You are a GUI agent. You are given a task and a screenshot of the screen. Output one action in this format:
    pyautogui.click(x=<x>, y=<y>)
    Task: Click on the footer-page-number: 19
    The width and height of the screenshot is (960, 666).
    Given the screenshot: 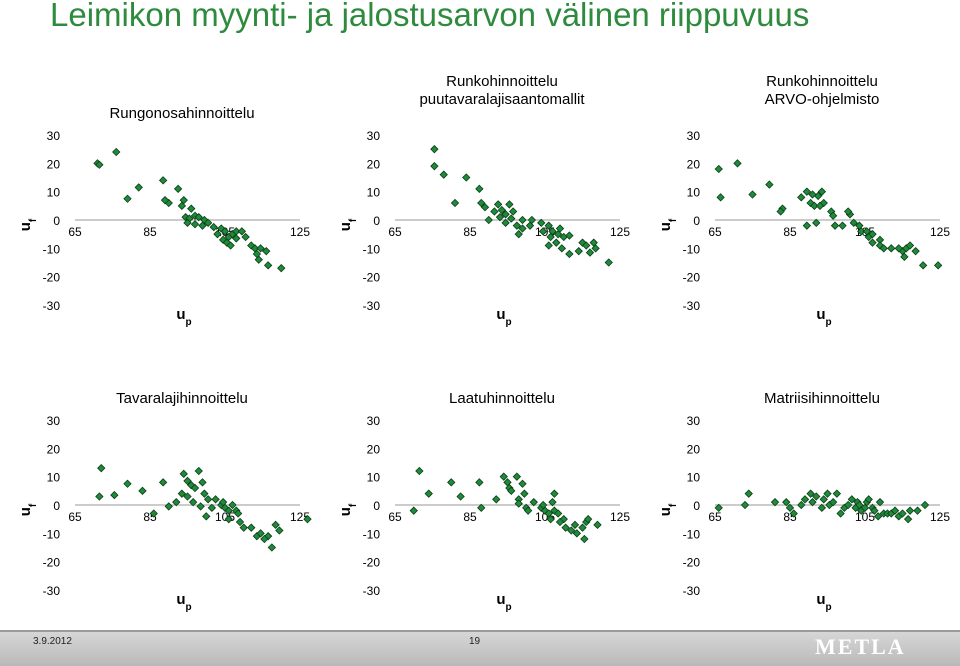 What is the action you would take?
    pyautogui.click(x=475, y=641)
    